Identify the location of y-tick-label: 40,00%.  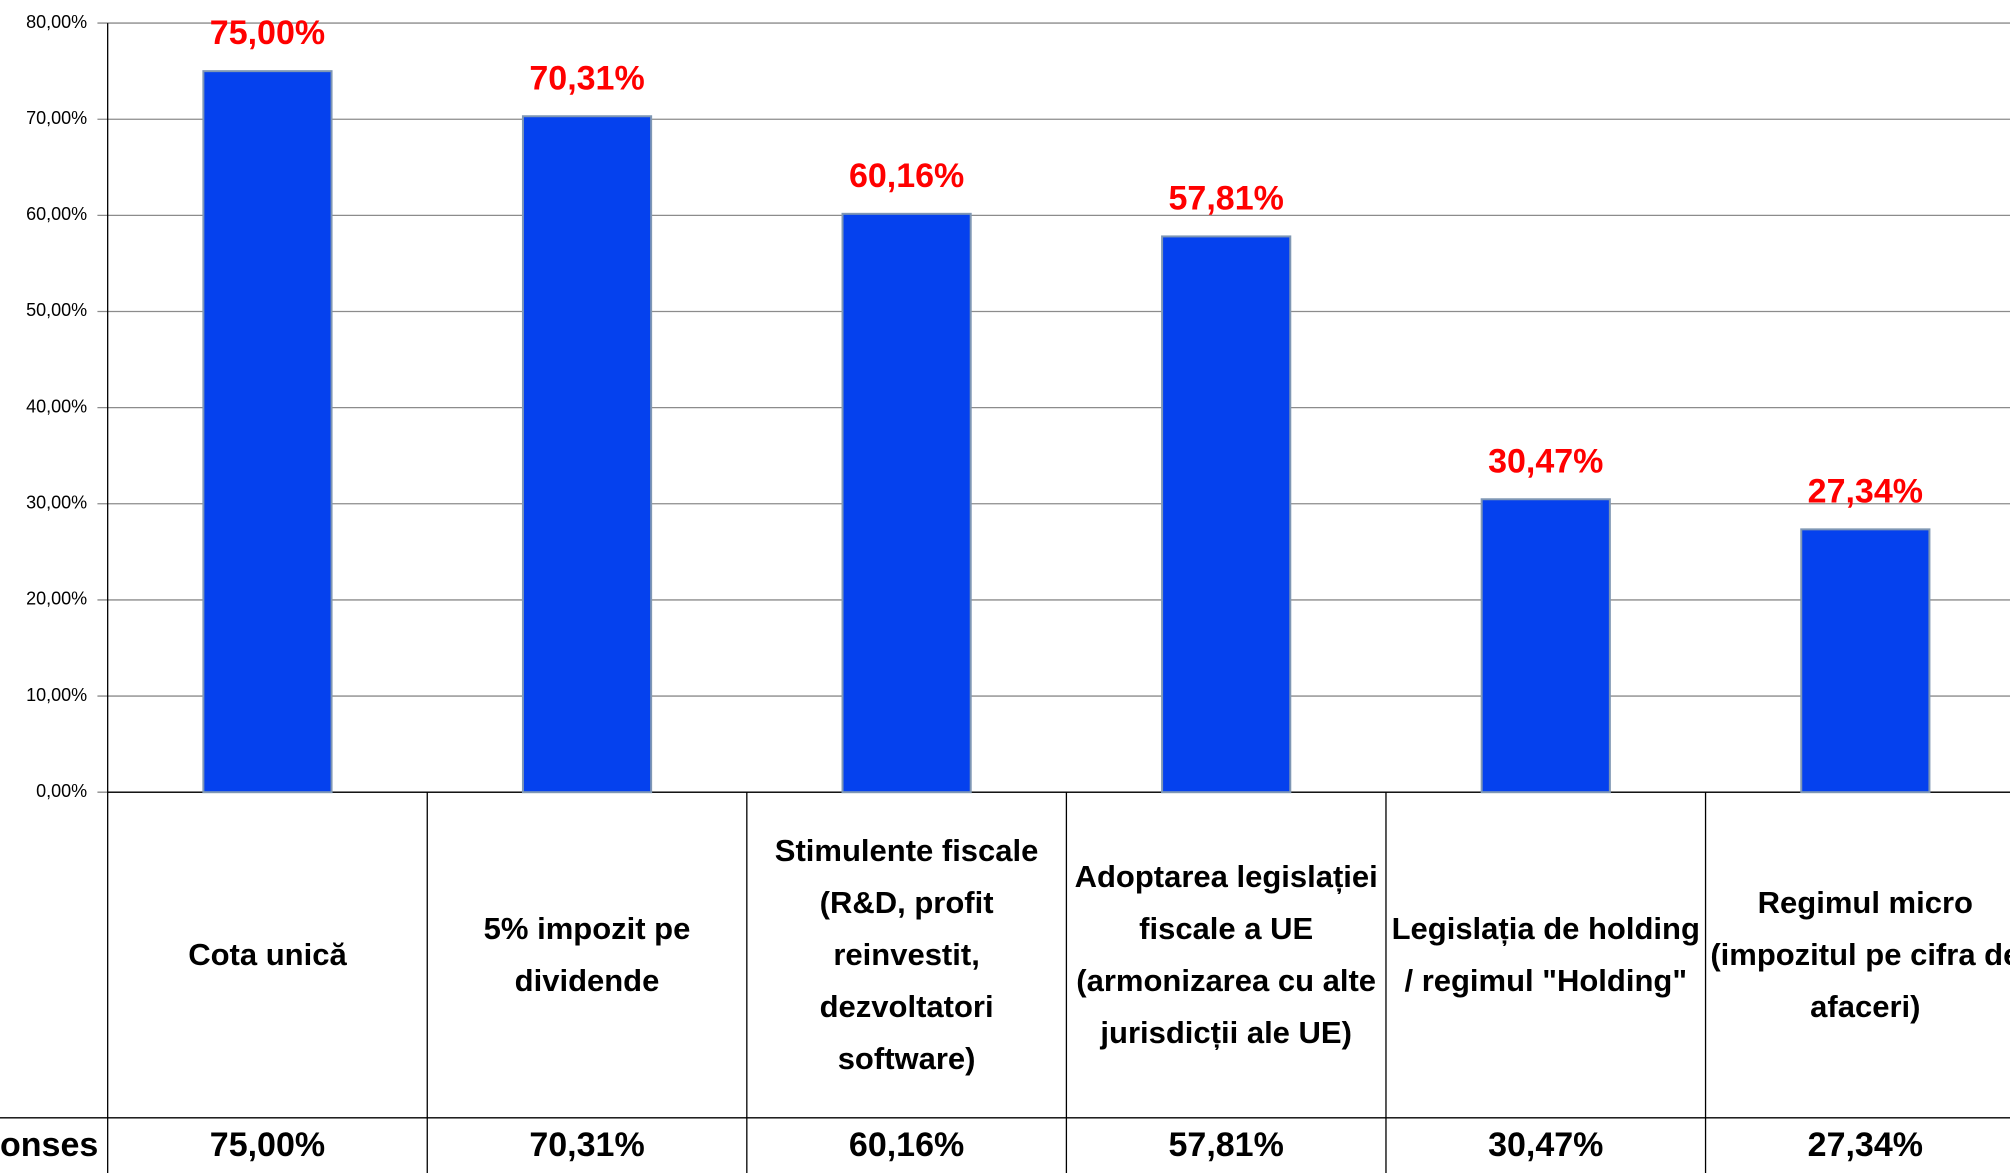
(56, 406).